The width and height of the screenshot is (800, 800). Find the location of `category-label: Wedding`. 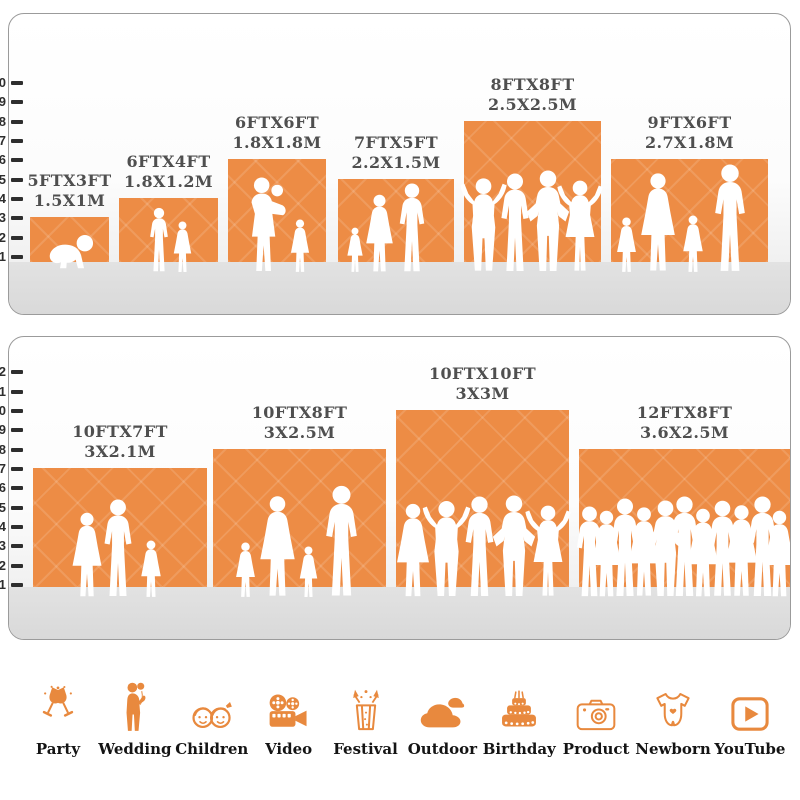

category-label: Wedding is located at coordinates (135, 749).